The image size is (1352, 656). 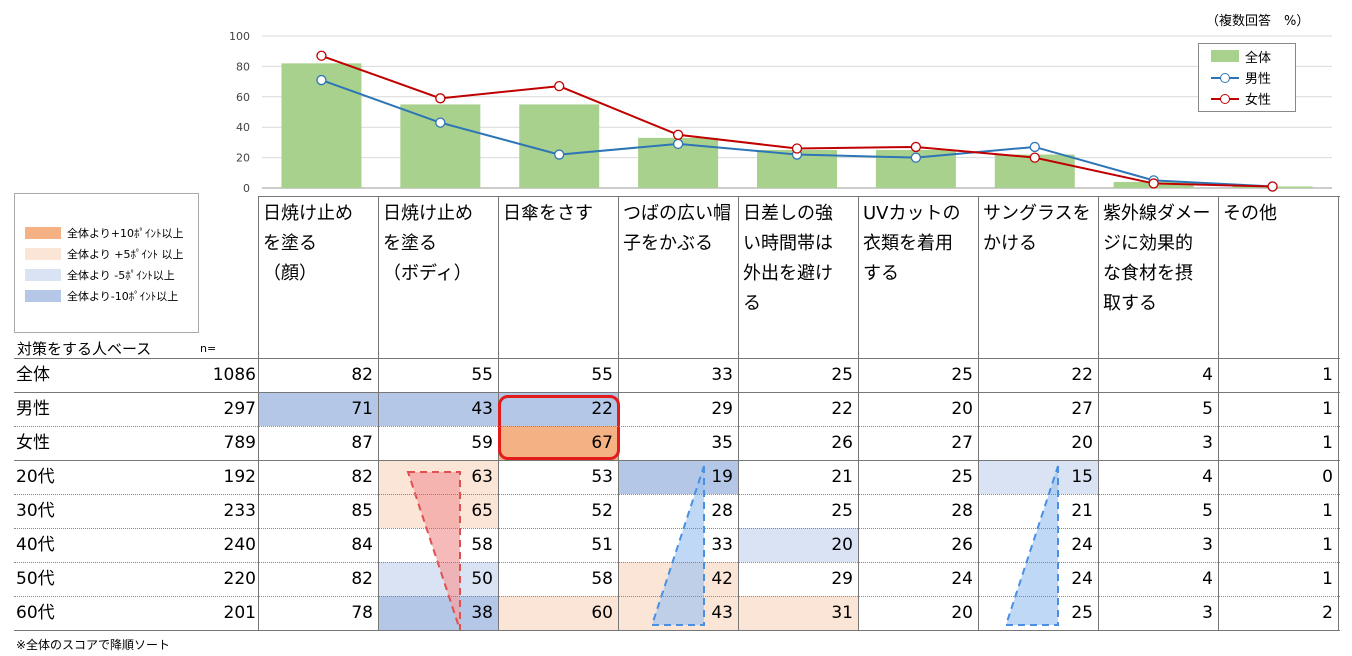 I want to click on column-header: UVカットの 衣類を着用 する, so click(x=918, y=277).